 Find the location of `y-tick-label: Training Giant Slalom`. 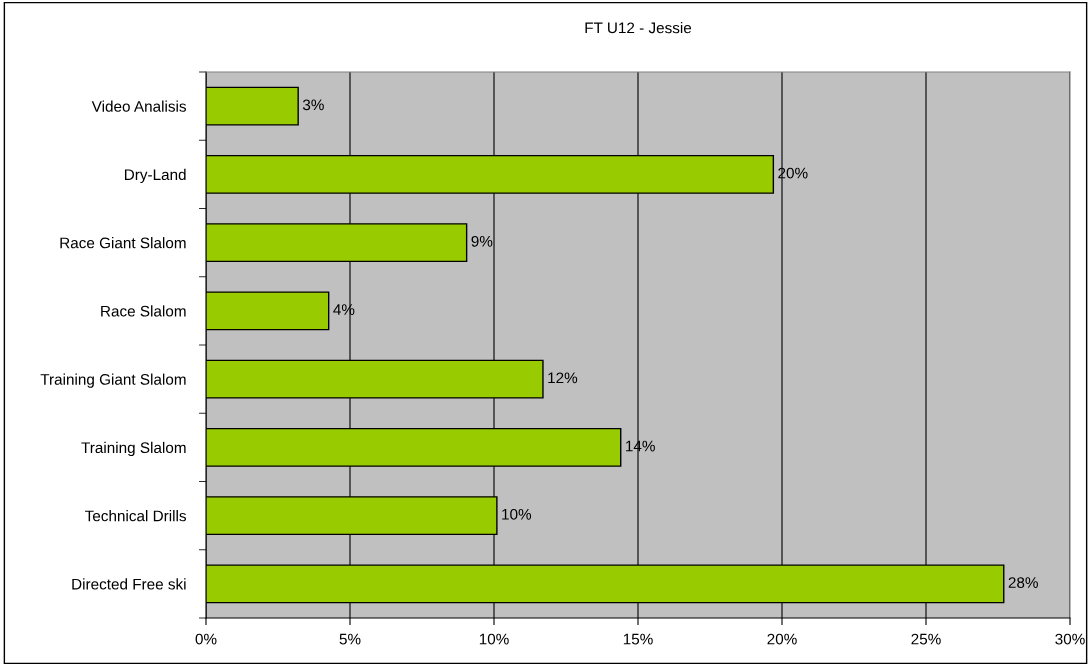

y-tick-label: Training Giant Slalom is located at coordinates (113, 380).